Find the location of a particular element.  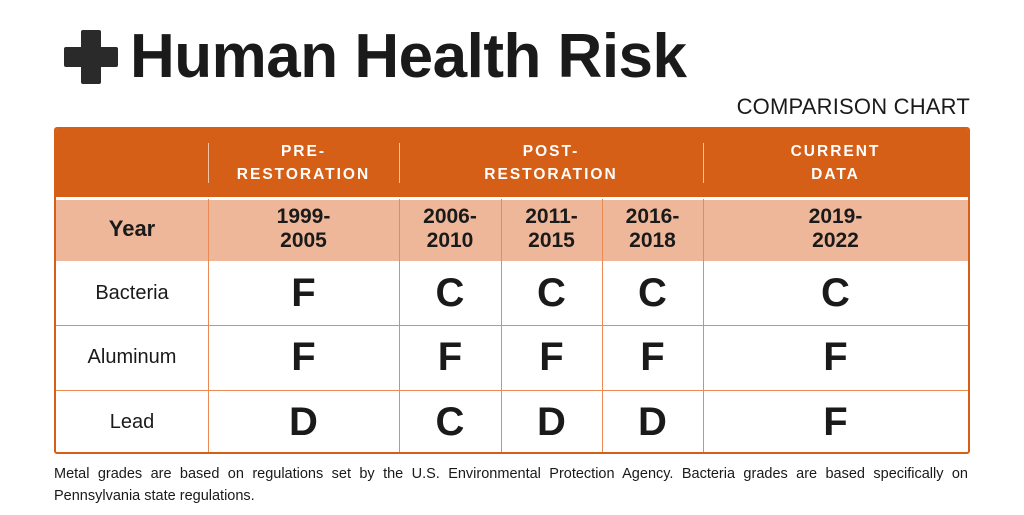

year-header: 2016- 2018 is located at coordinates (652, 228).